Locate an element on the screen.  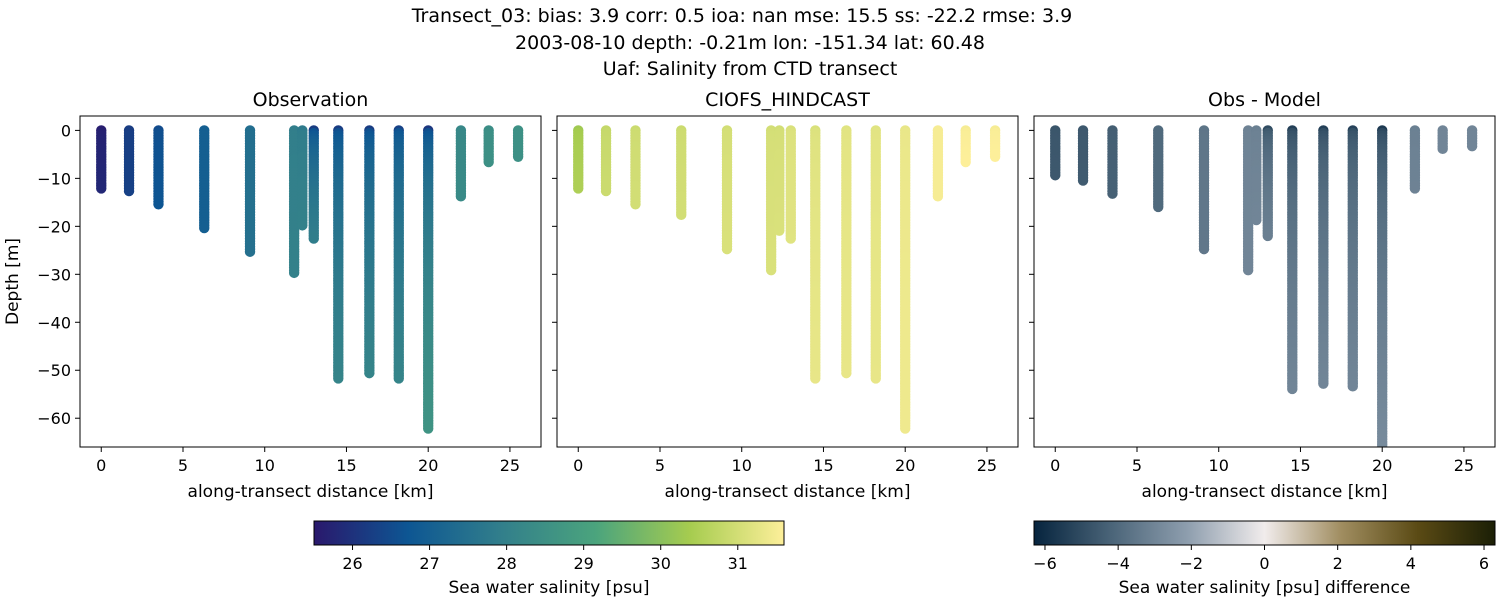
colorbar-tick-label: 2 is located at coordinates (1338, 563).